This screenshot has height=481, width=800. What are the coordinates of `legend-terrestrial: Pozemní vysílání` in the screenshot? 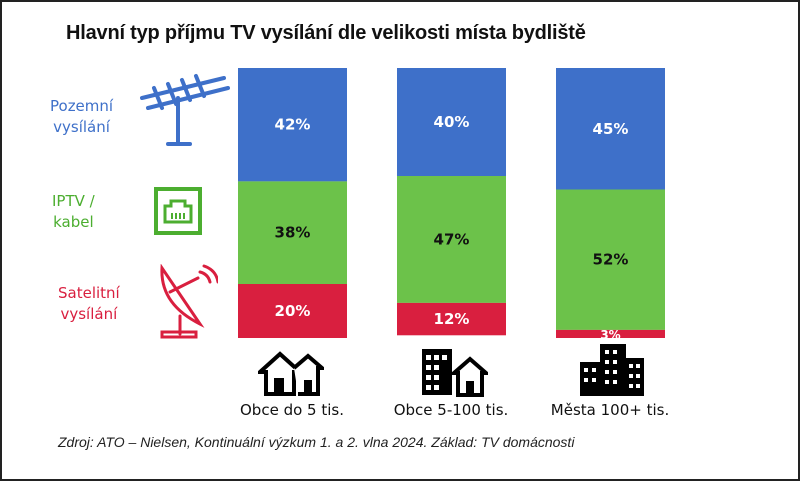 It's located at (81, 117).